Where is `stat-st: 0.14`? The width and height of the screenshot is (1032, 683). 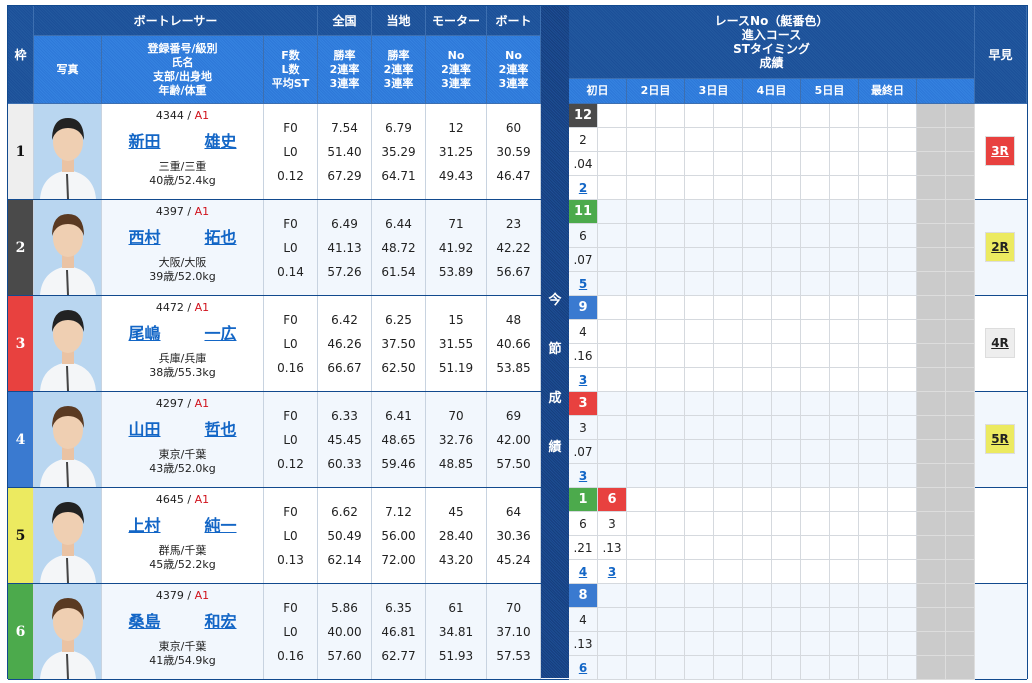
stat-st: 0.14 is located at coordinates (290, 271).